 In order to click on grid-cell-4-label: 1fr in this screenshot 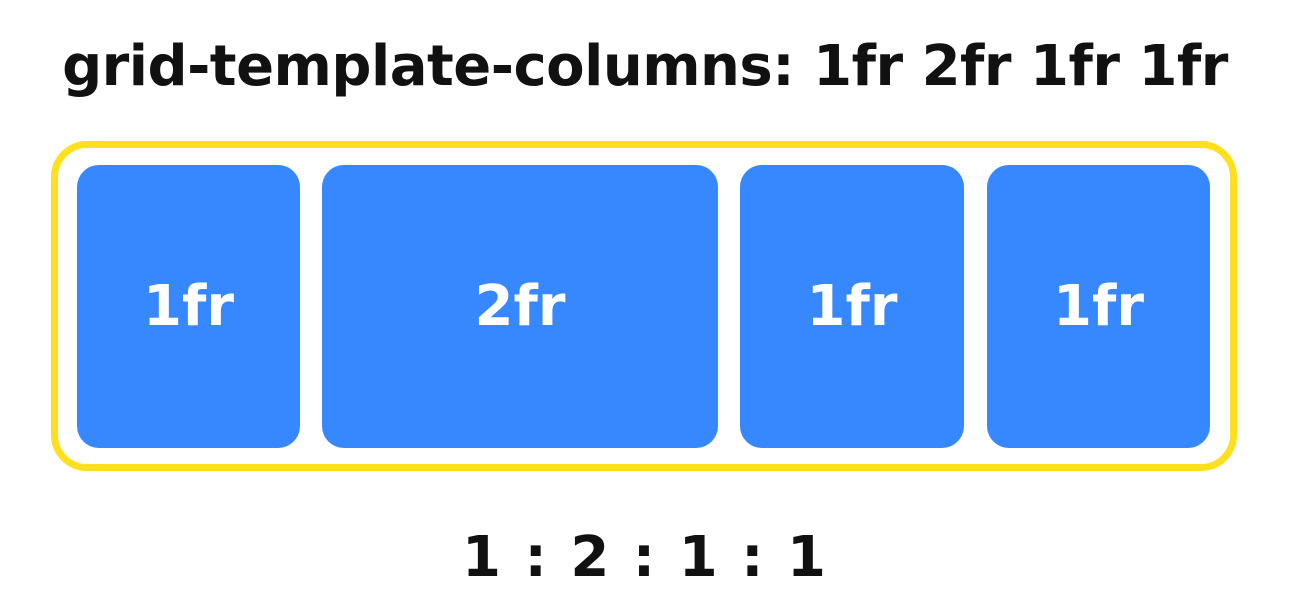, I will do `click(1098, 306)`.